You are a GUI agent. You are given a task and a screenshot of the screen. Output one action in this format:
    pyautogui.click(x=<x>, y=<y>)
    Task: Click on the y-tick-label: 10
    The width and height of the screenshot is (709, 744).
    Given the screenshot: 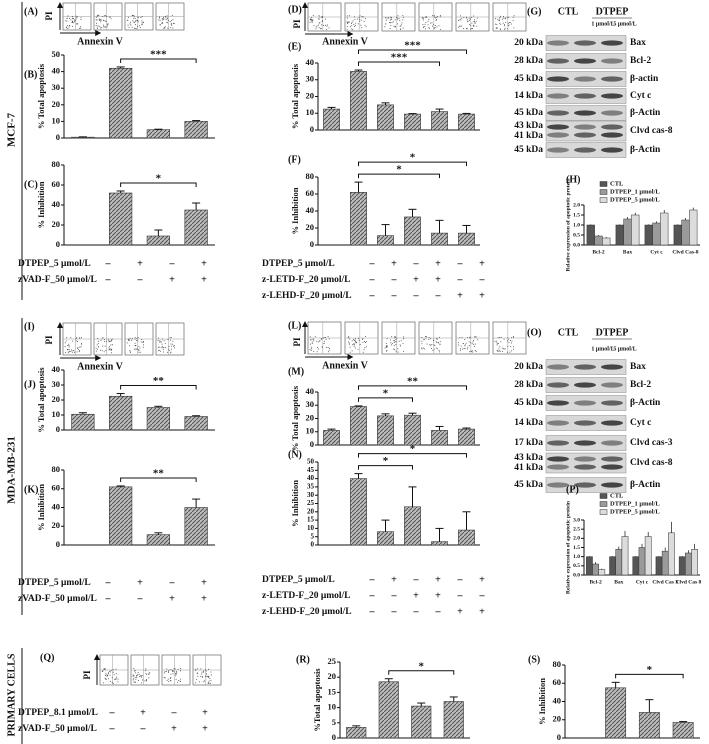 What is the action you would take?
    pyautogui.click(x=56, y=120)
    